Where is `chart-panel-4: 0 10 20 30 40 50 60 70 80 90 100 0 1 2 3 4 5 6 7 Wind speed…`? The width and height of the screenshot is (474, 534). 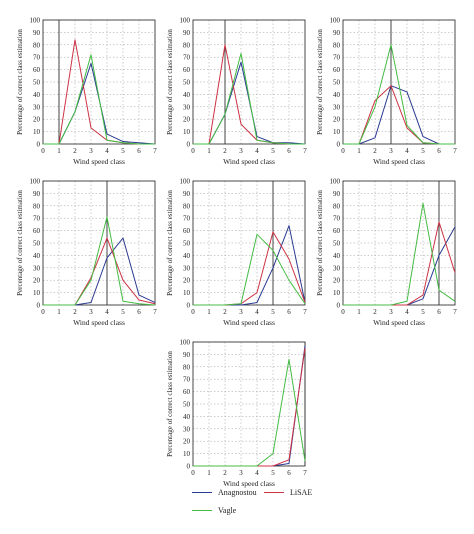
chart-panel-4: 0 10 20 30 40 50 60 70 80 90 100 0 1 2 3 4 5 6 7 Wind speed… is located at coordinates (86, 253).